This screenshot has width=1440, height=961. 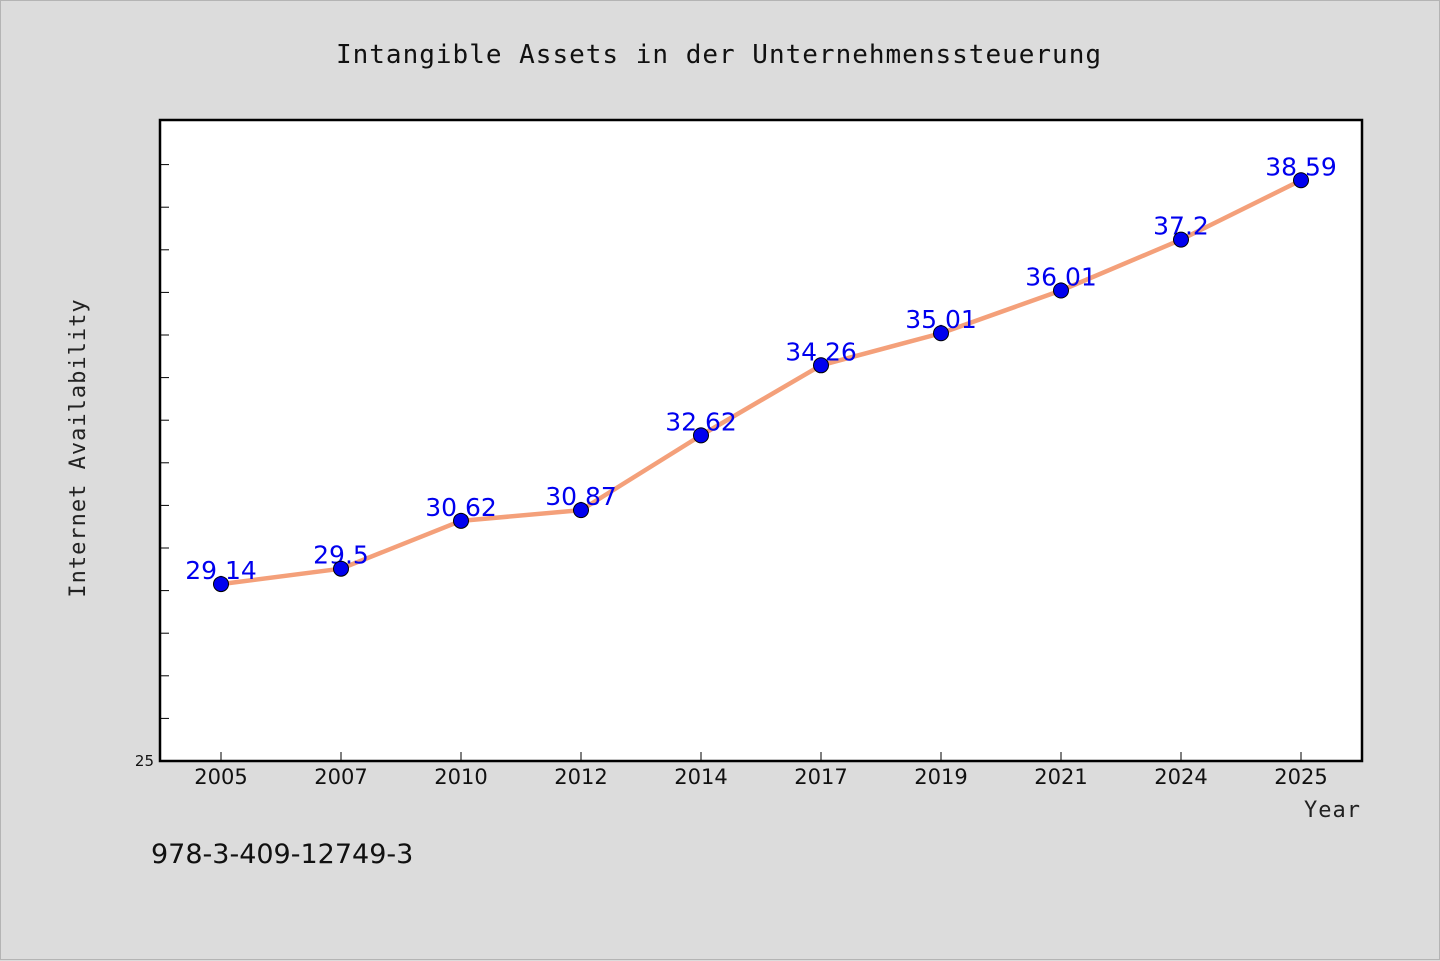 What do you see at coordinates (940, 777) in the screenshot?
I see `x-tick-label: 2019` at bounding box center [940, 777].